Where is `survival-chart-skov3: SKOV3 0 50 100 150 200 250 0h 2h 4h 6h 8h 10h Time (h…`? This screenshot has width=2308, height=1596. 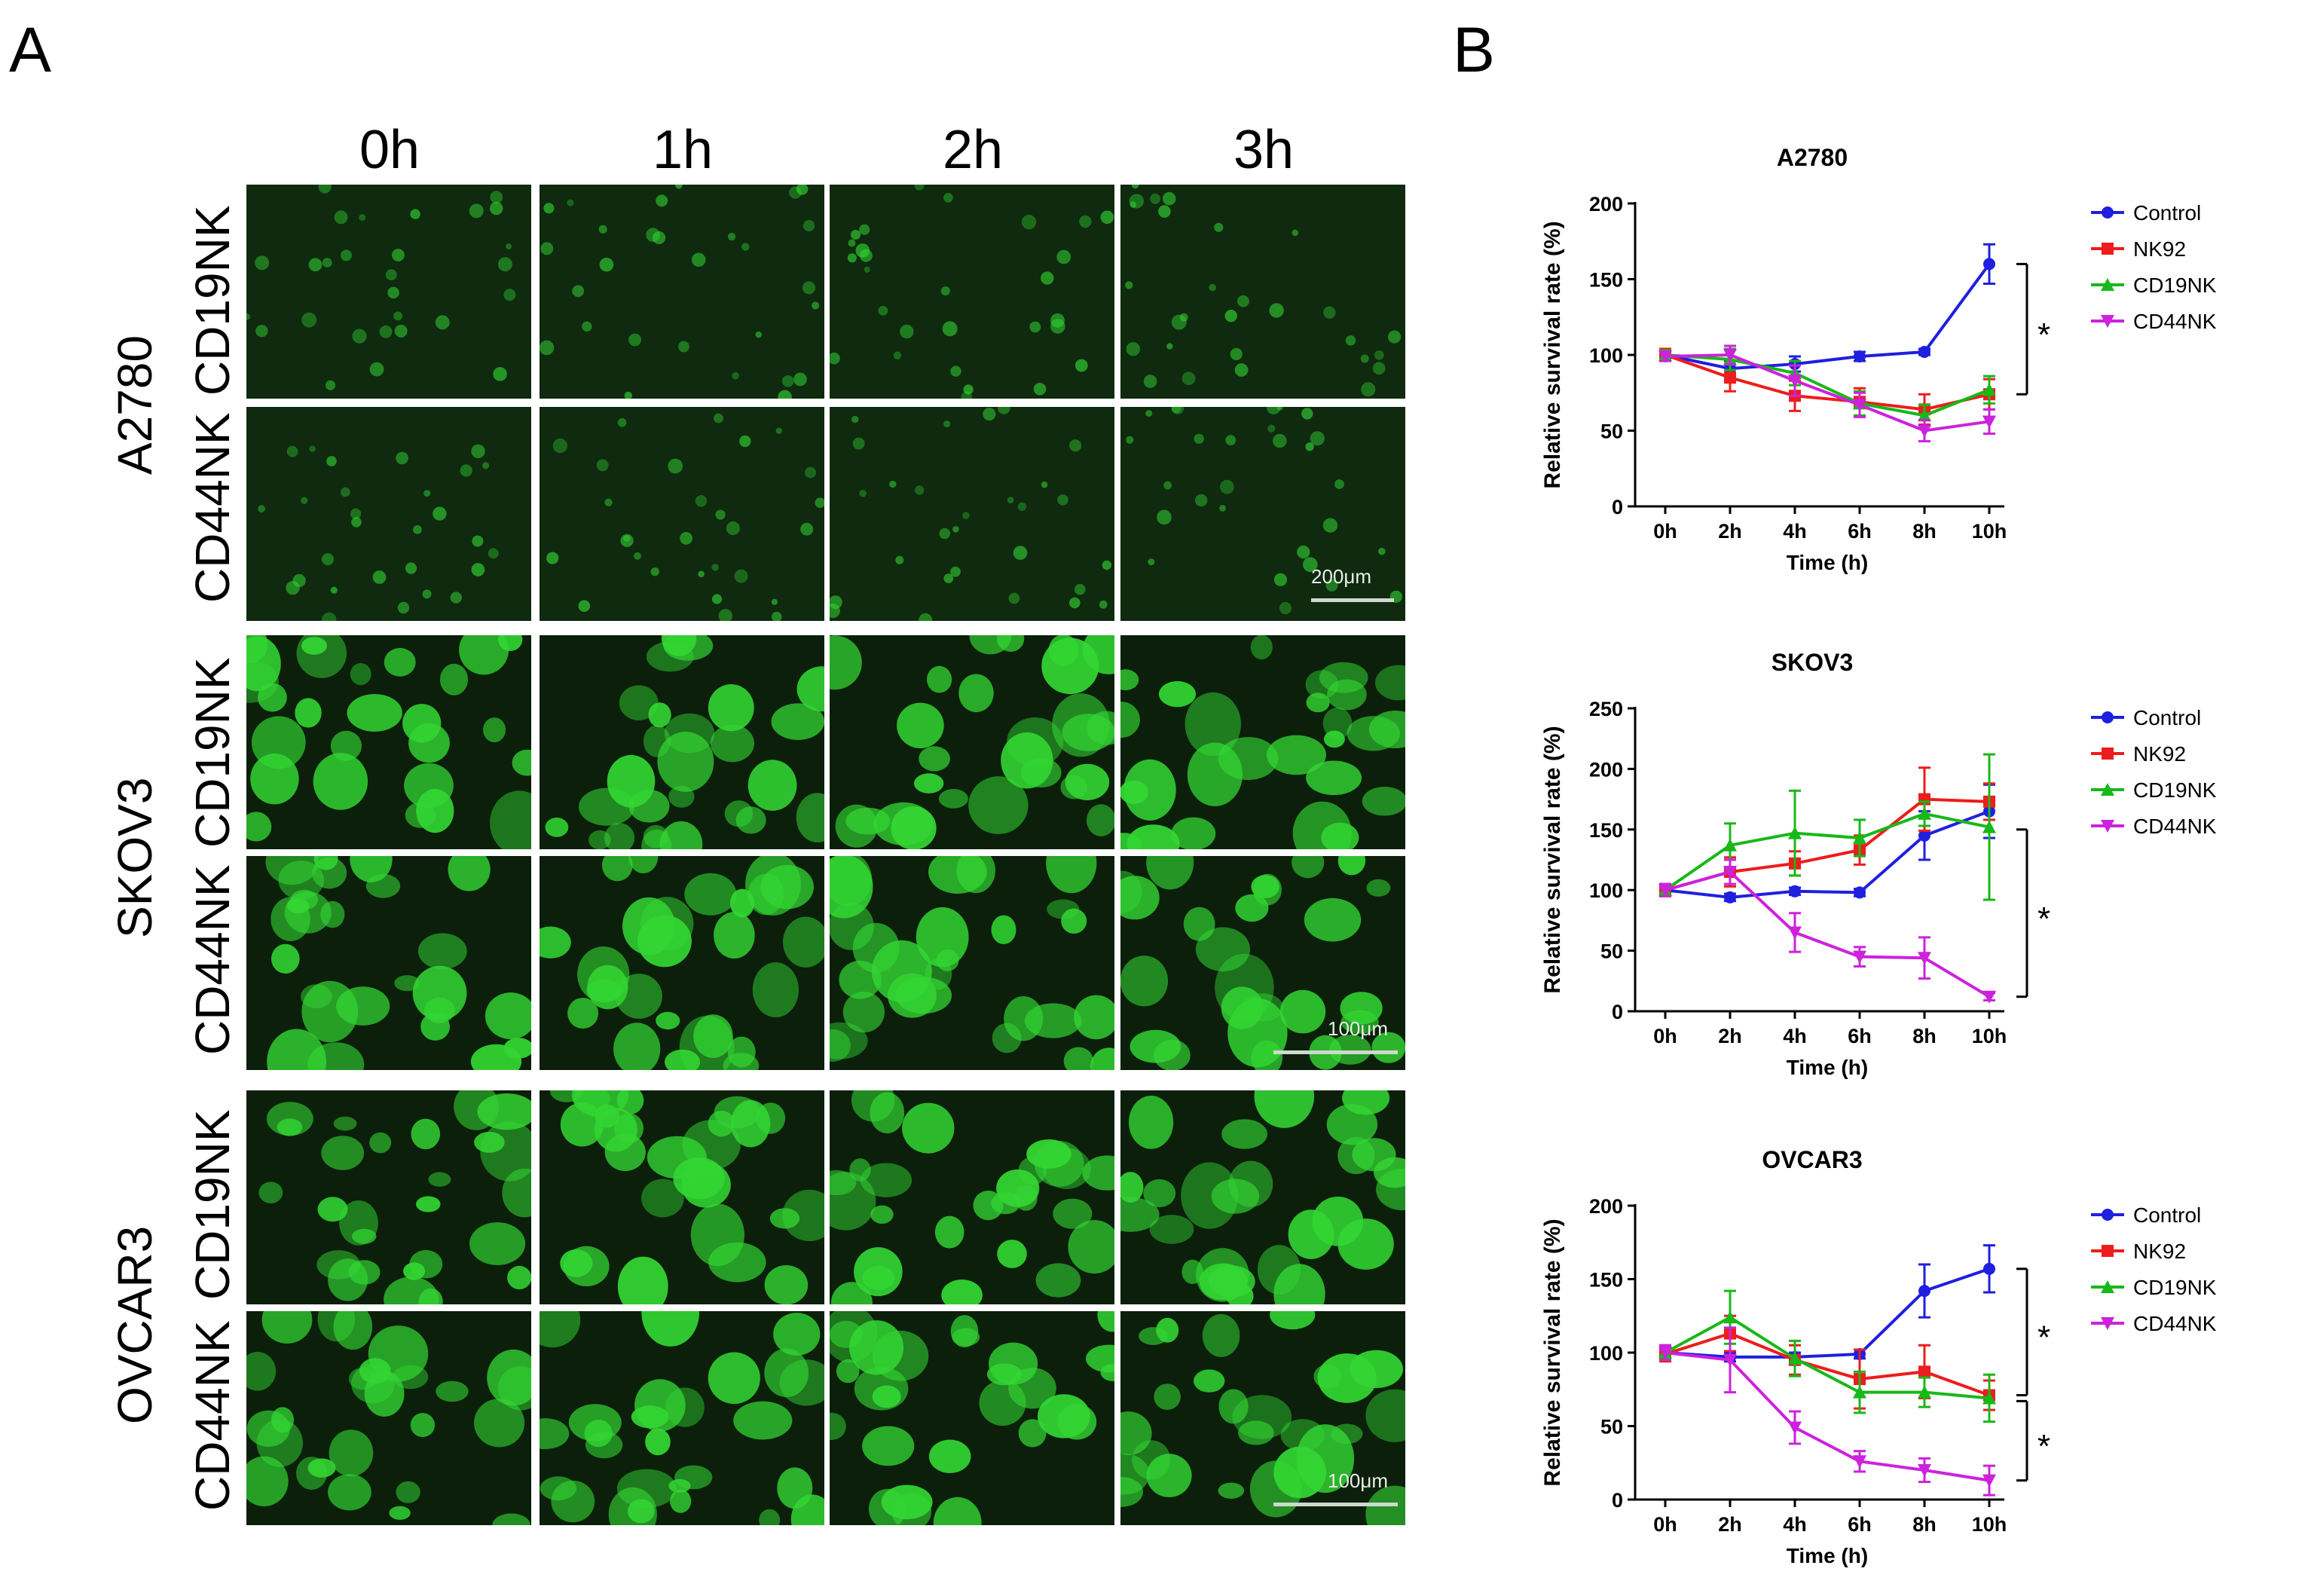 survival-chart-skov3: SKOV3 0 50 100 150 200 250 0h 2h 4h 6h 8h 10h Time (h… is located at coordinates (1878, 864).